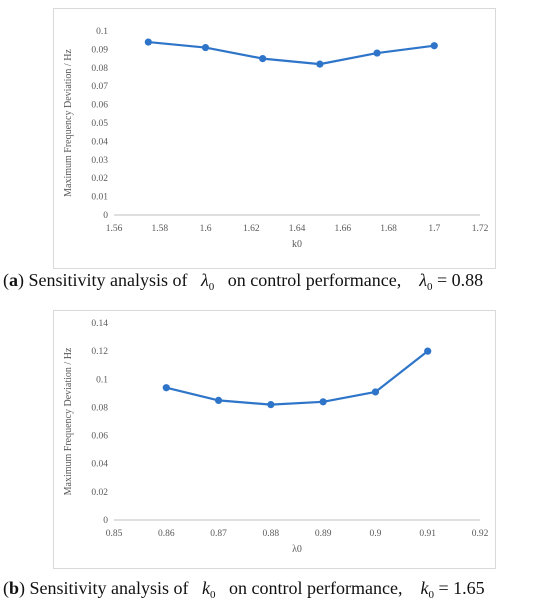 The image size is (550, 609). What do you see at coordinates (218, 534) in the screenshot?
I see `x-tick-label: 0.87` at bounding box center [218, 534].